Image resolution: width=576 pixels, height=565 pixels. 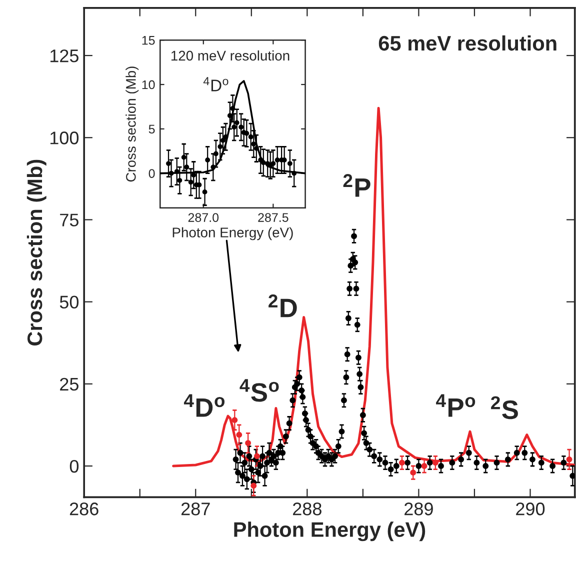 What do you see at coordinates (259, 390) in the screenshot?
I see `annotation: $^{4}$S$^{o}$` at bounding box center [259, 390].